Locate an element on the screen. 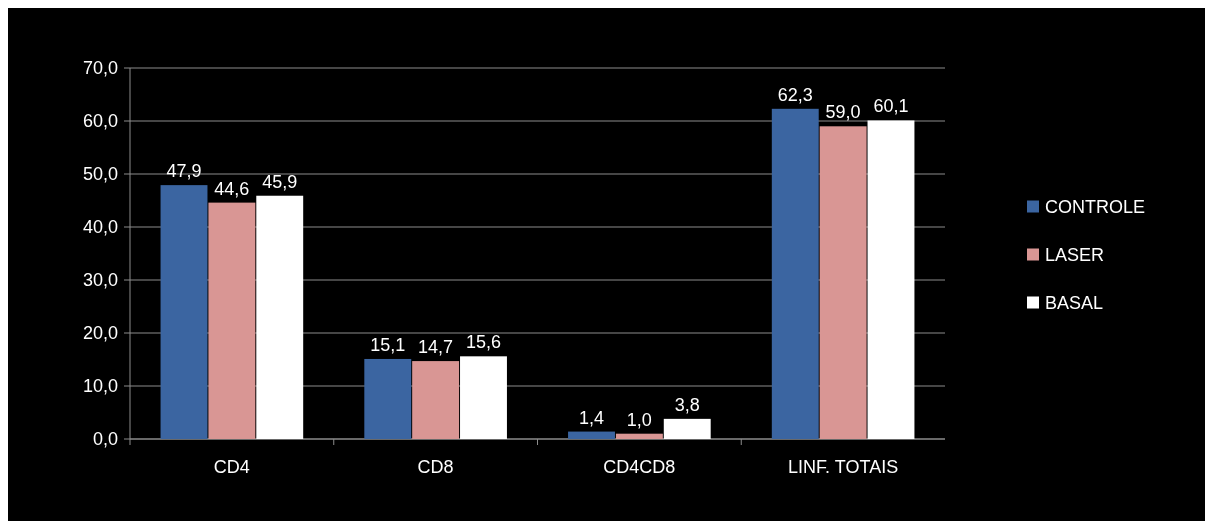  data-label: 3,8 is located at coordinates (687, 404).